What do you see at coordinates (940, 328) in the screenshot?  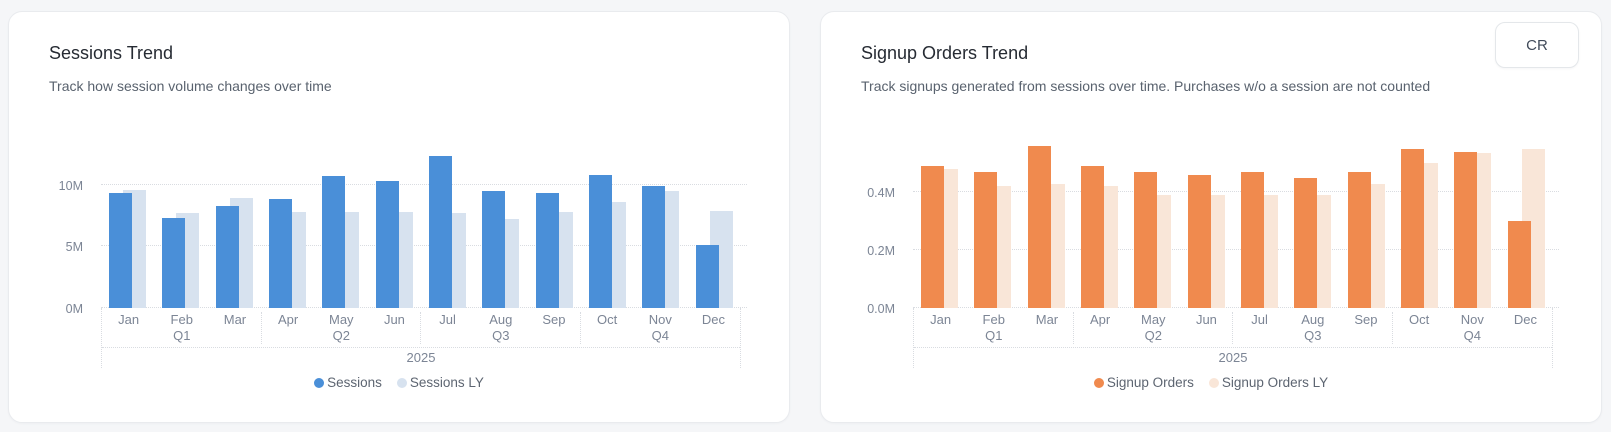 I see `month-axis-cell-jan: Jan` at bounding box center [940, 328].